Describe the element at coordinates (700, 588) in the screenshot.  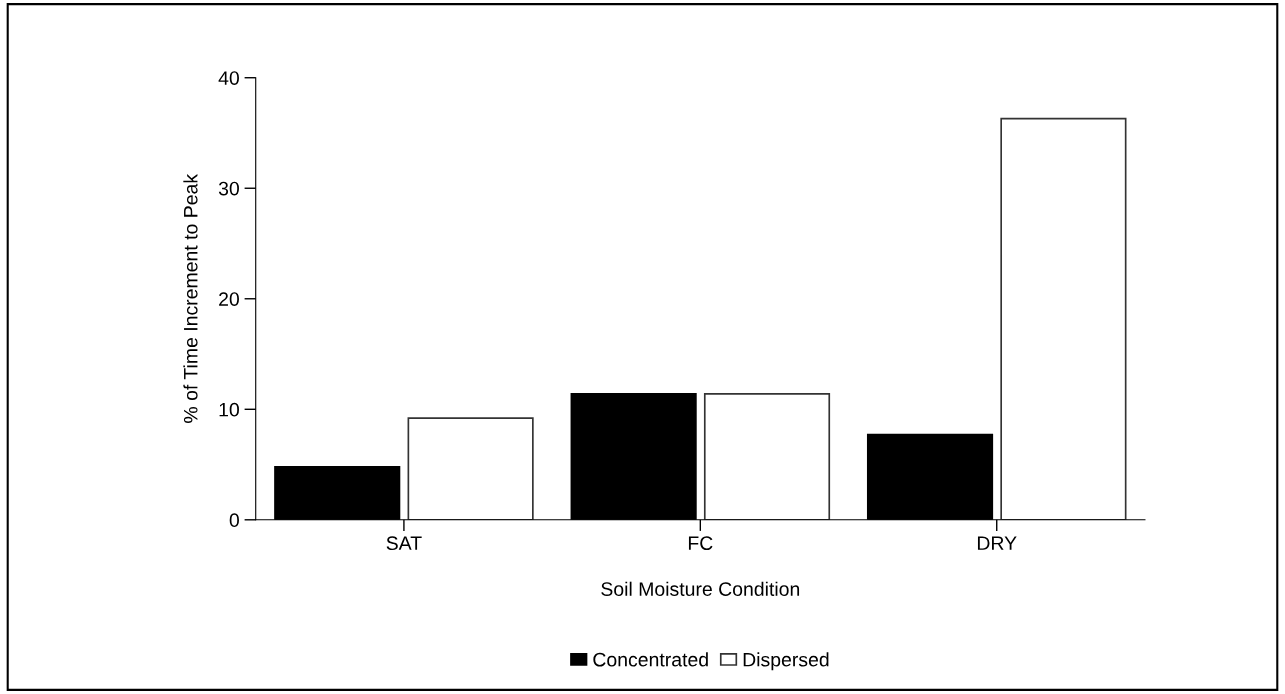
I see `x-axis-title: Soil Moisture Condition` at that location.